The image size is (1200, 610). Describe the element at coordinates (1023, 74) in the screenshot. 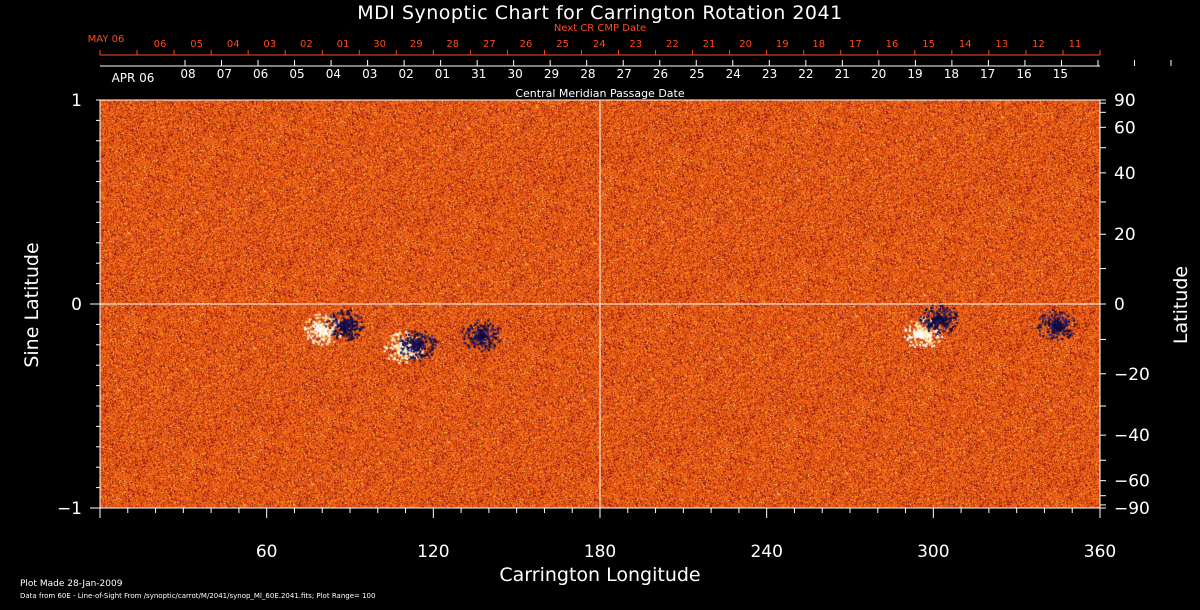

I see `cm-date: 16` at that location.